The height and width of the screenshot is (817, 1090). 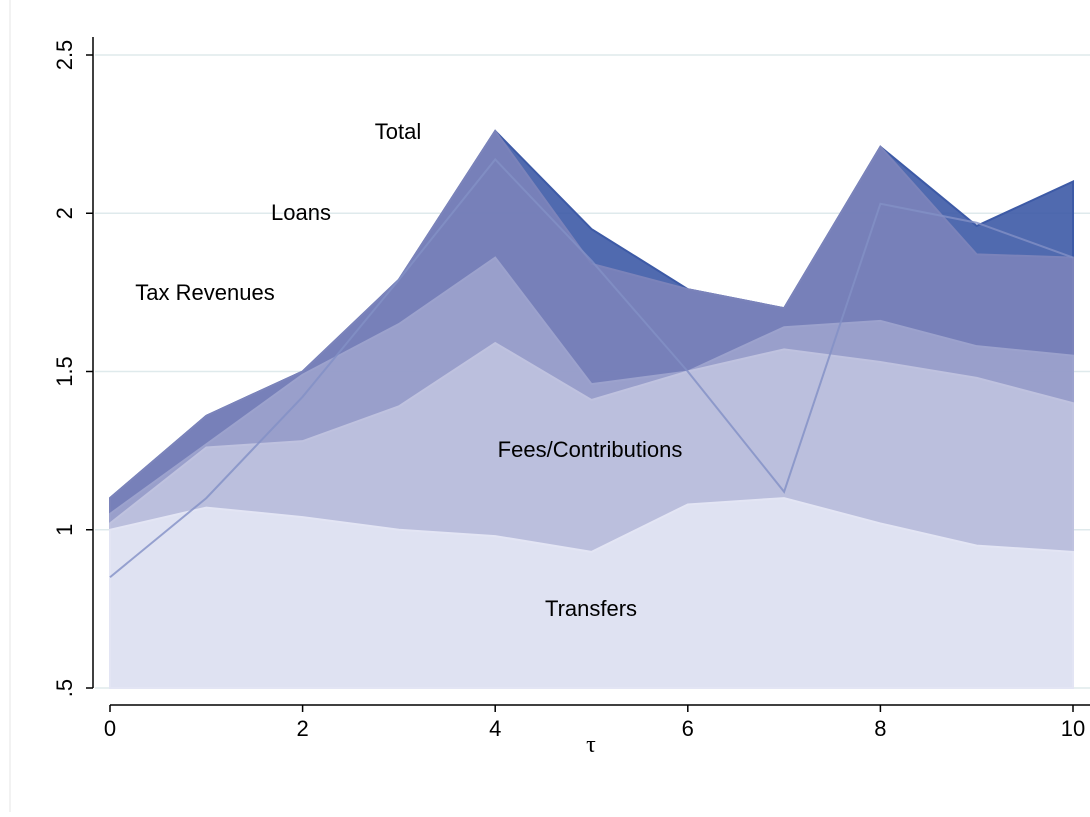 I want to click on x-tick-label: 8, so click(x=880, y=728).